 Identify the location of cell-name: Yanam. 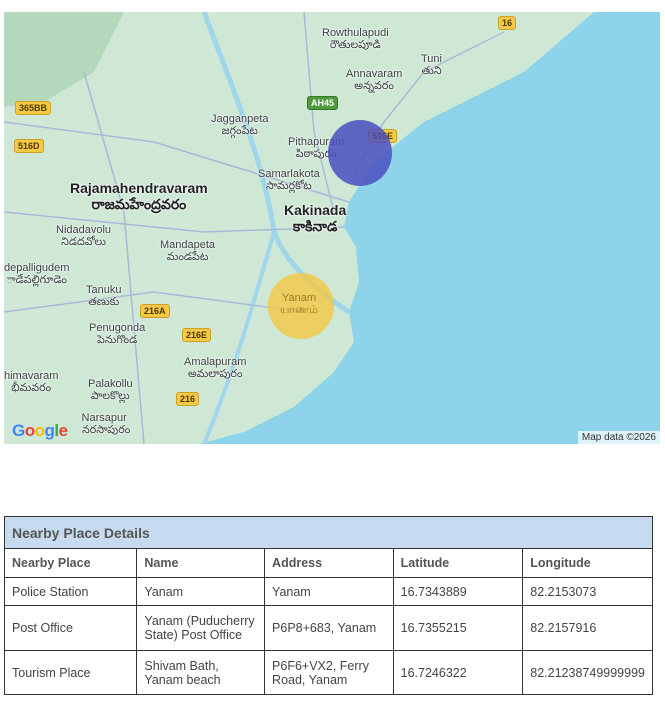
(201, 591).